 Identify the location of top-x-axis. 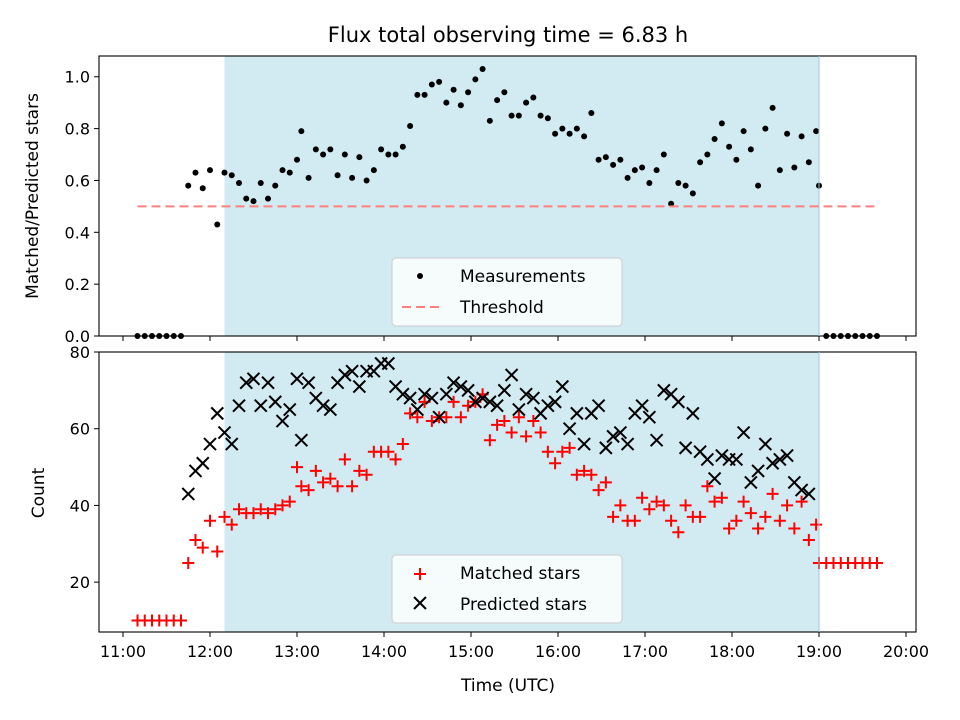
(514, 338).